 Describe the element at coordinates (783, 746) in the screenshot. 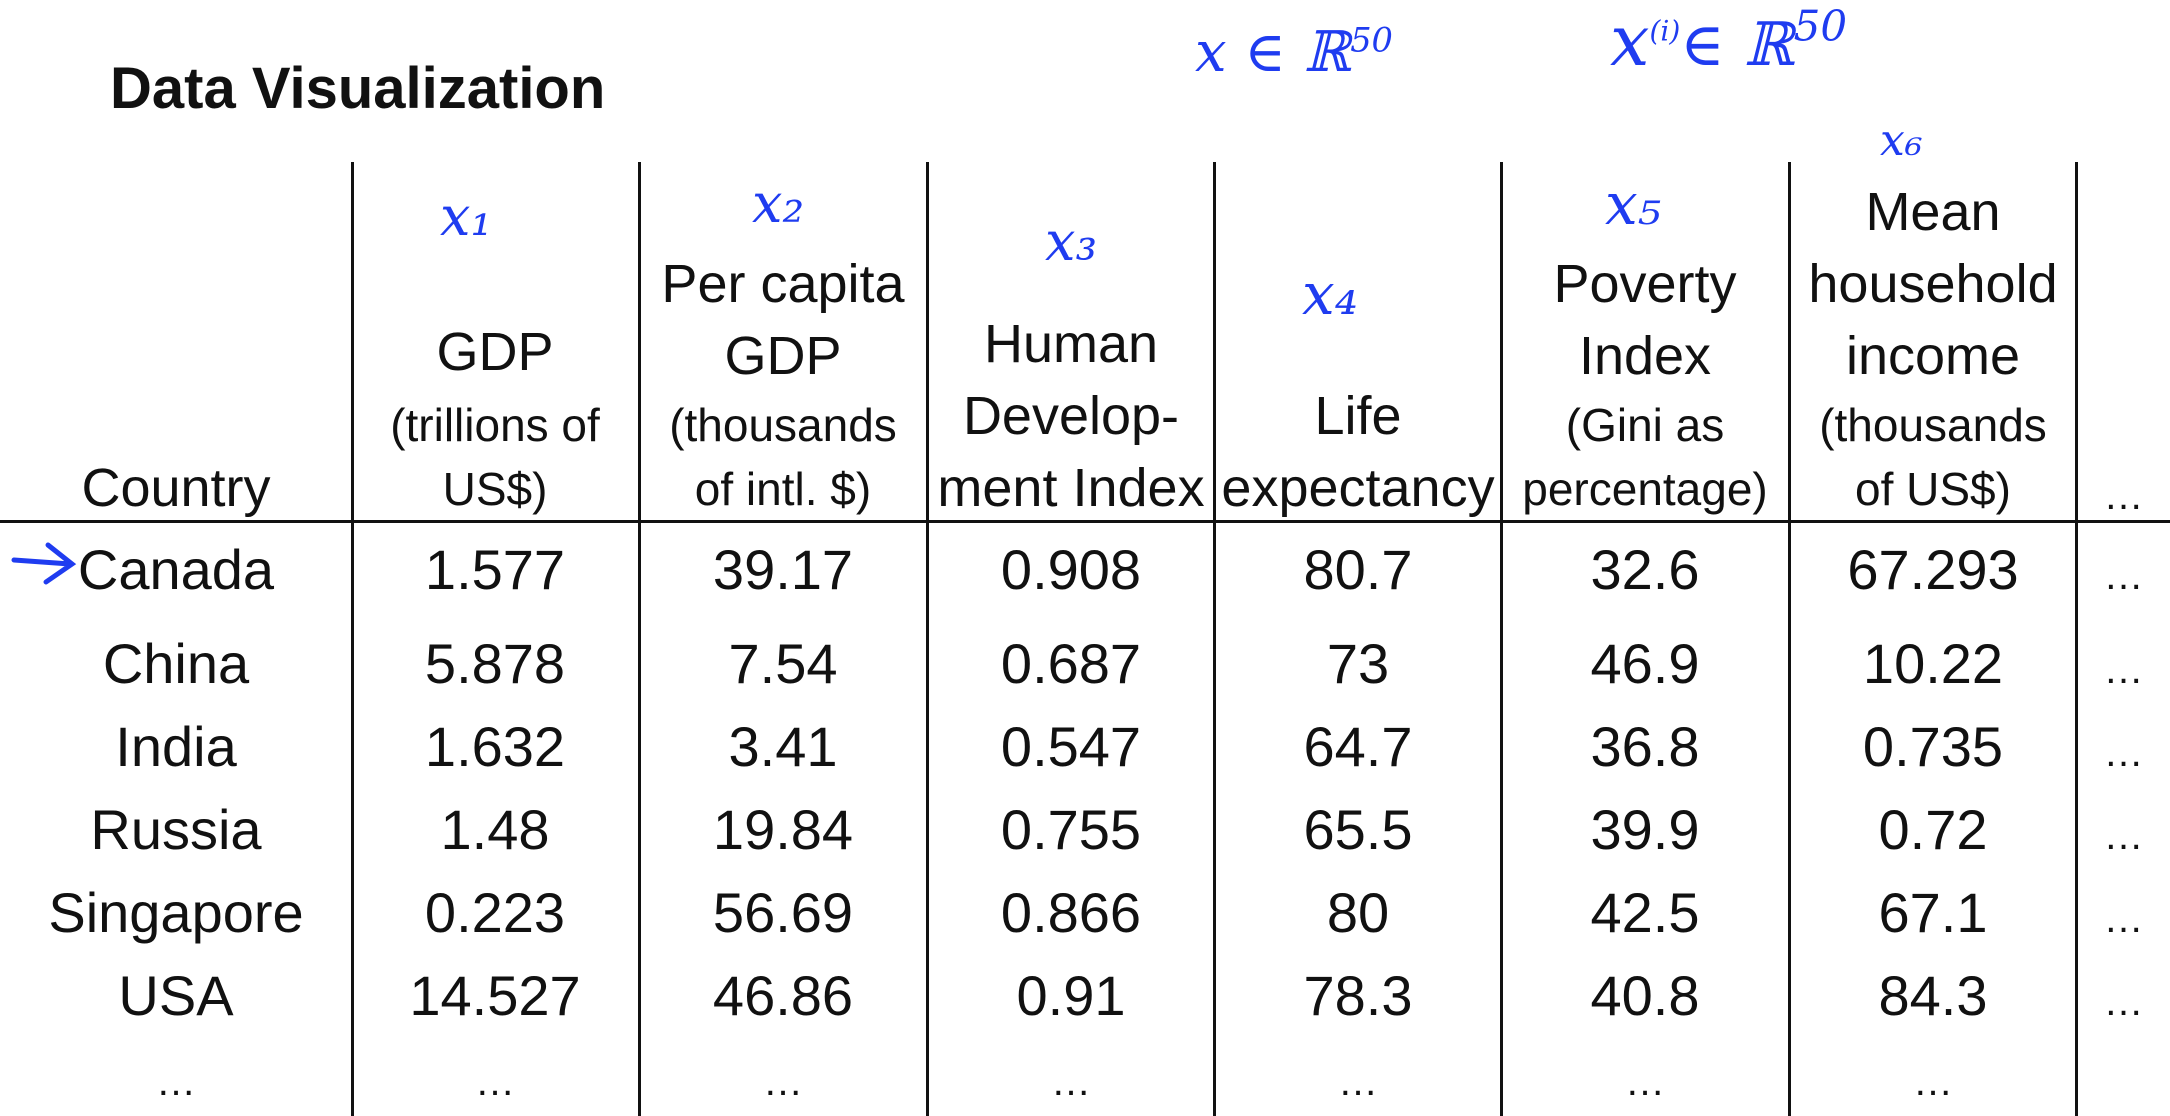

I see `cell-per-capita-gdp: 3.41` at that location.